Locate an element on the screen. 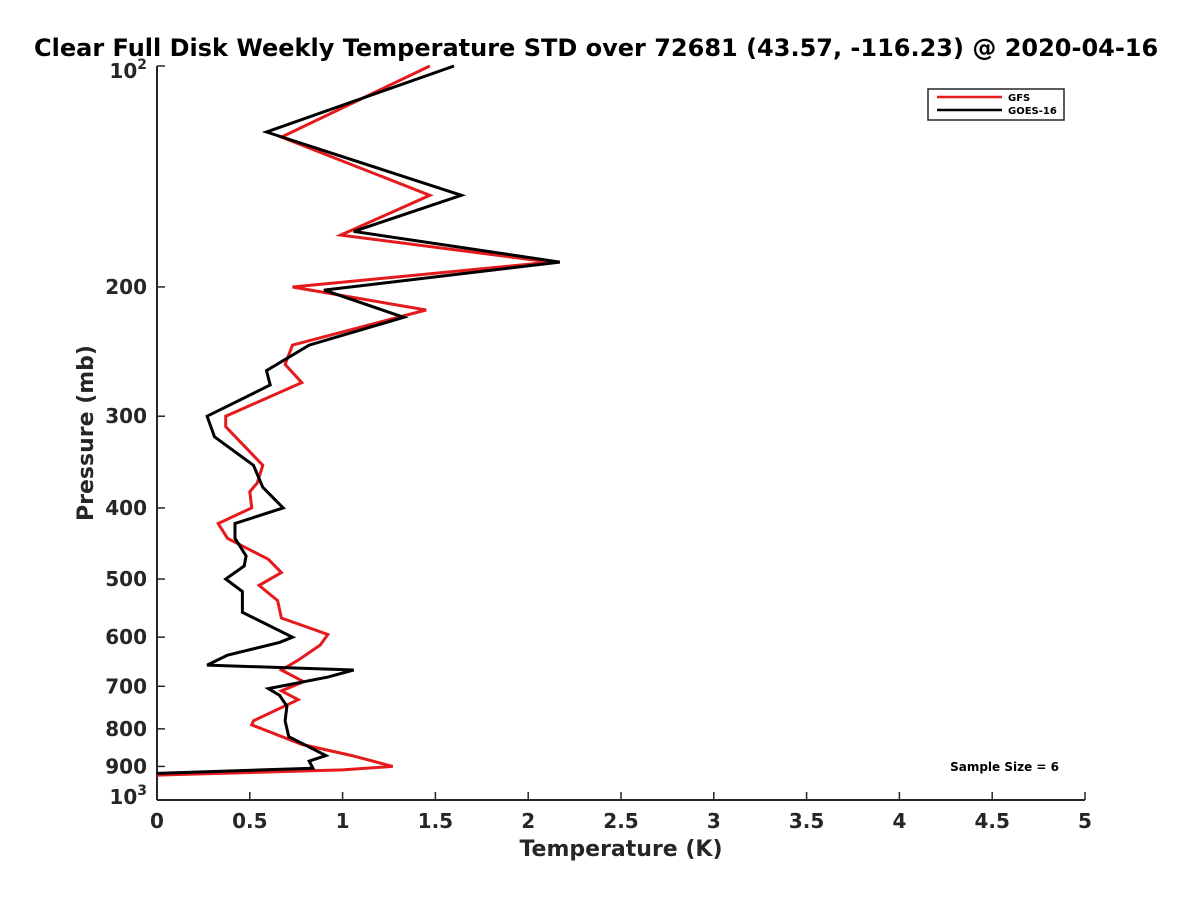 This screenshot has height=904, width=1200. y-tick-label-exponent: 2 is located at coordinates (142, 65).